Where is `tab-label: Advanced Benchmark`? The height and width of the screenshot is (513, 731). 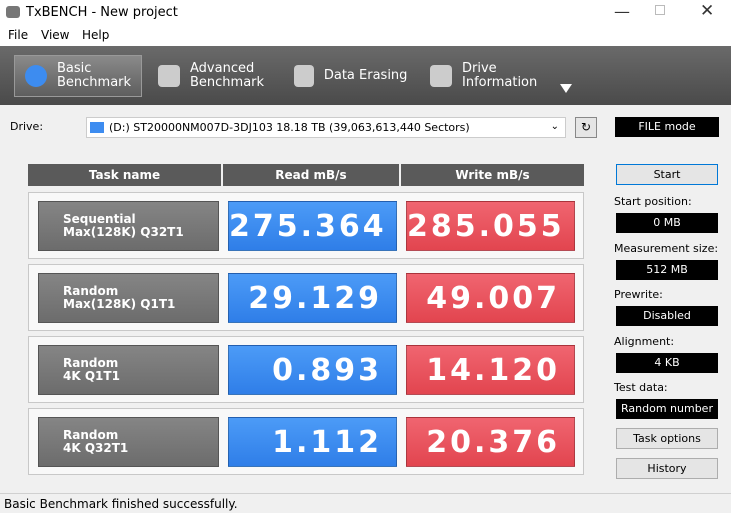 tab-label: Advanced Benchmark is located at coordinates (227, 75).